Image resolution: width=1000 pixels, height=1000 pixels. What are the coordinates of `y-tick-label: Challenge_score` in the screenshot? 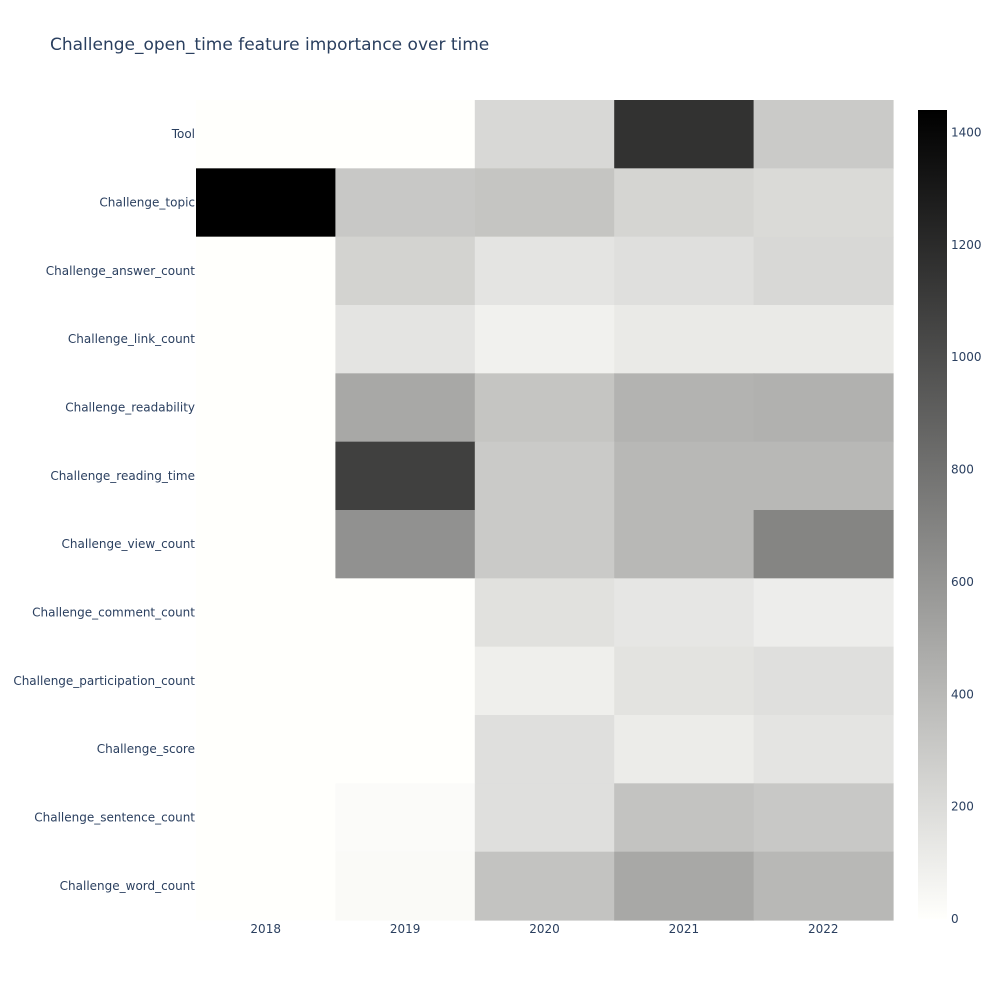 It's located at (146, 749).